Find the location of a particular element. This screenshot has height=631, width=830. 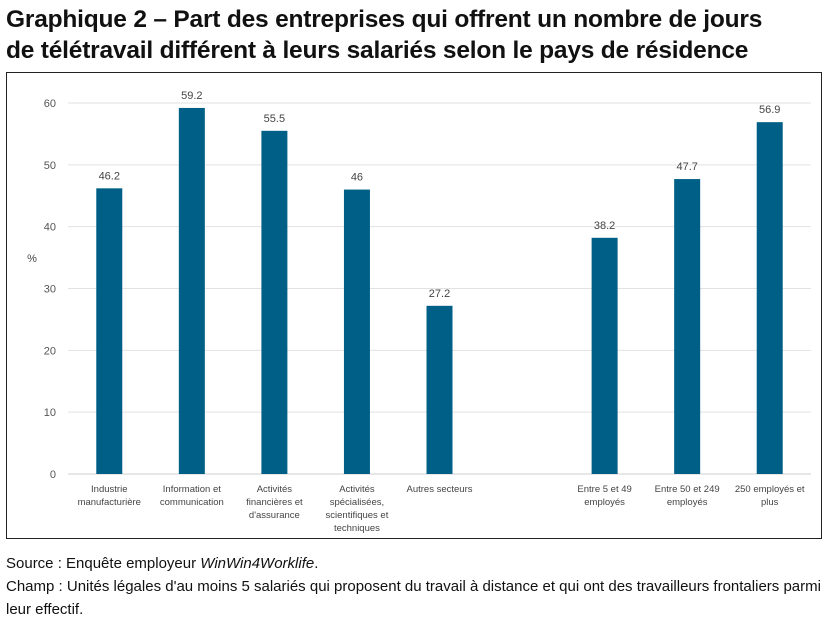

data-label: 27.2 is located at coordinates (439, 294).